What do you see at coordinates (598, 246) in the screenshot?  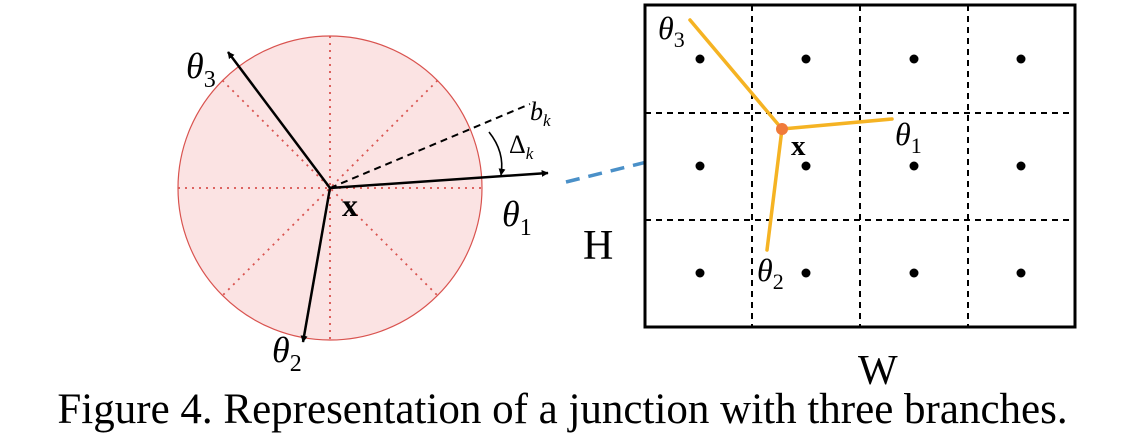 I see `grid-height-label: H` at bounding box center [598, 246].